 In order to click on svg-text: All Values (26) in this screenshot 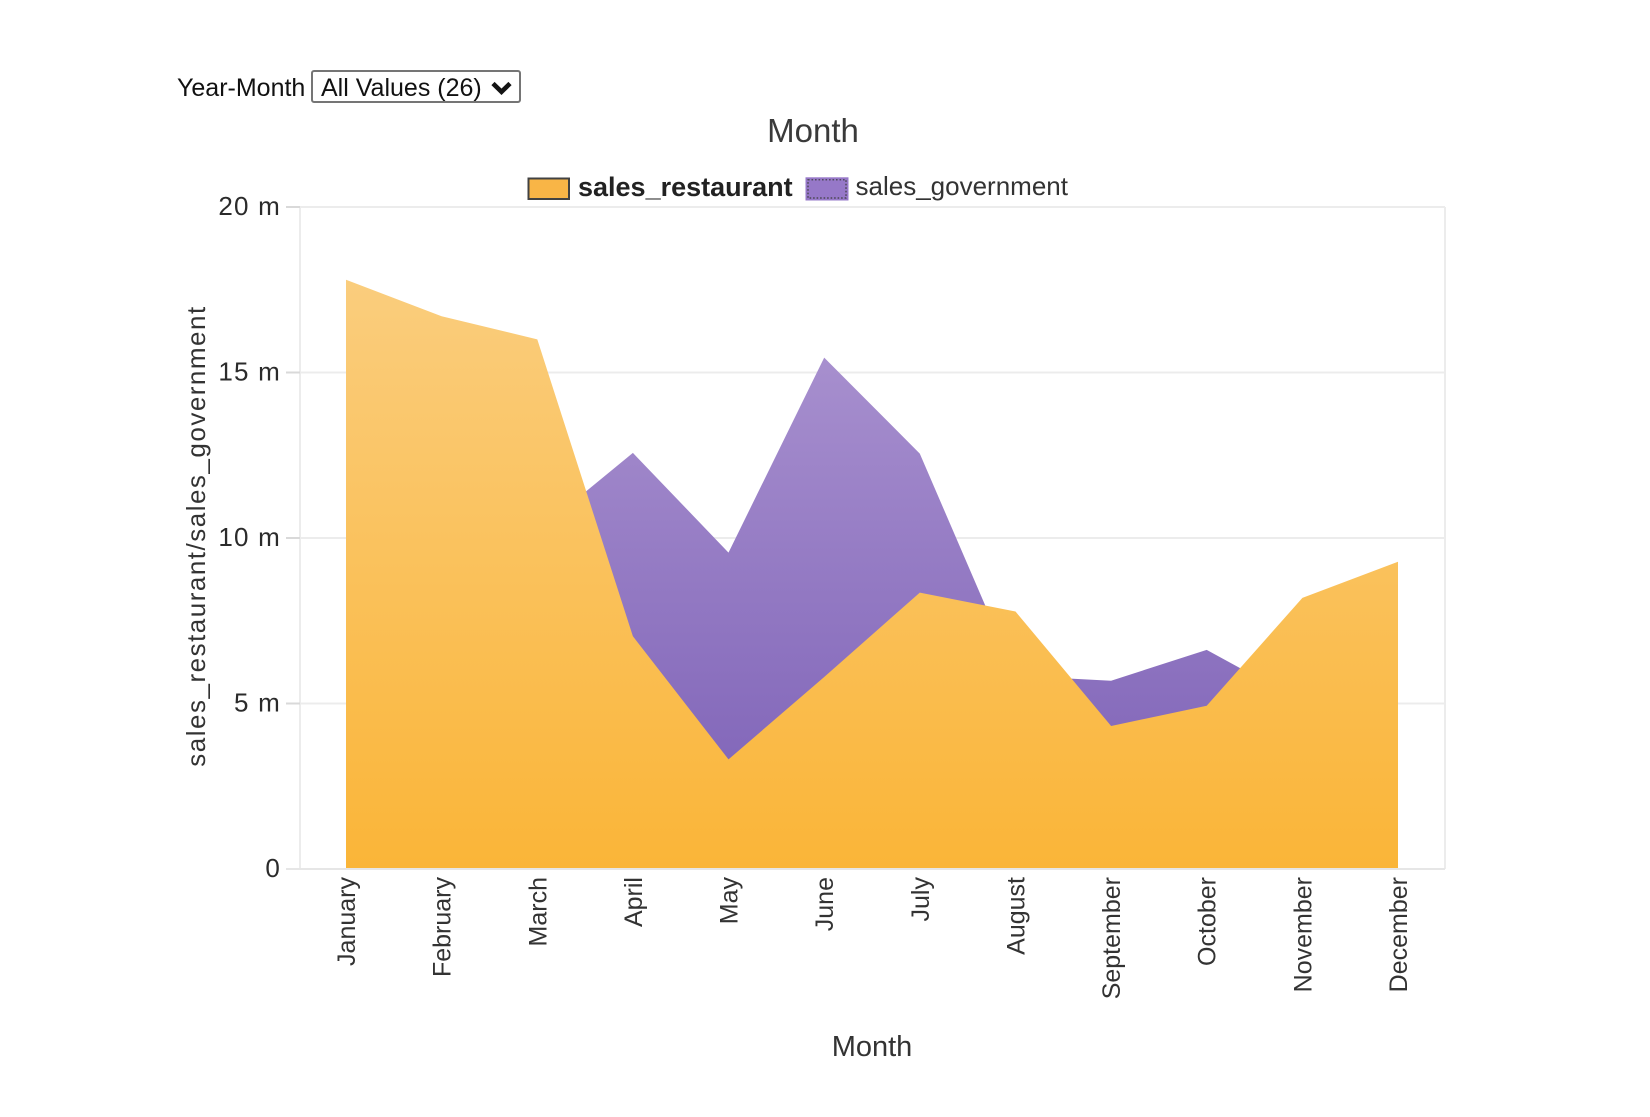, I will do `click(401, 88)`.